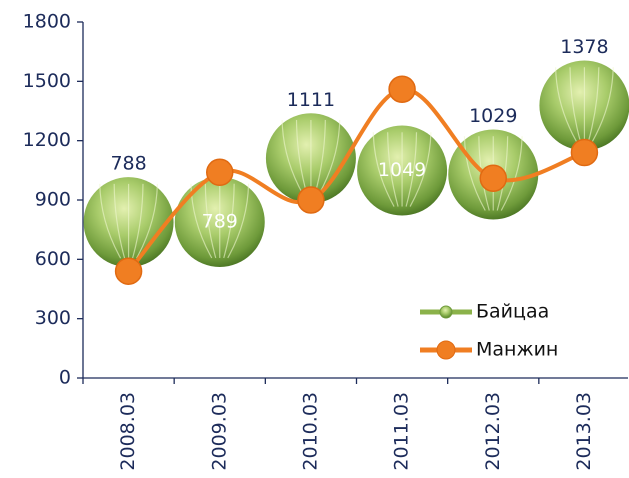 Image resolution: width=629 pixels, height=478 pixels. Describe the element at coordinates (219, 431) in the screenshot. I see `x-tick-label: 2009.03` at that location.